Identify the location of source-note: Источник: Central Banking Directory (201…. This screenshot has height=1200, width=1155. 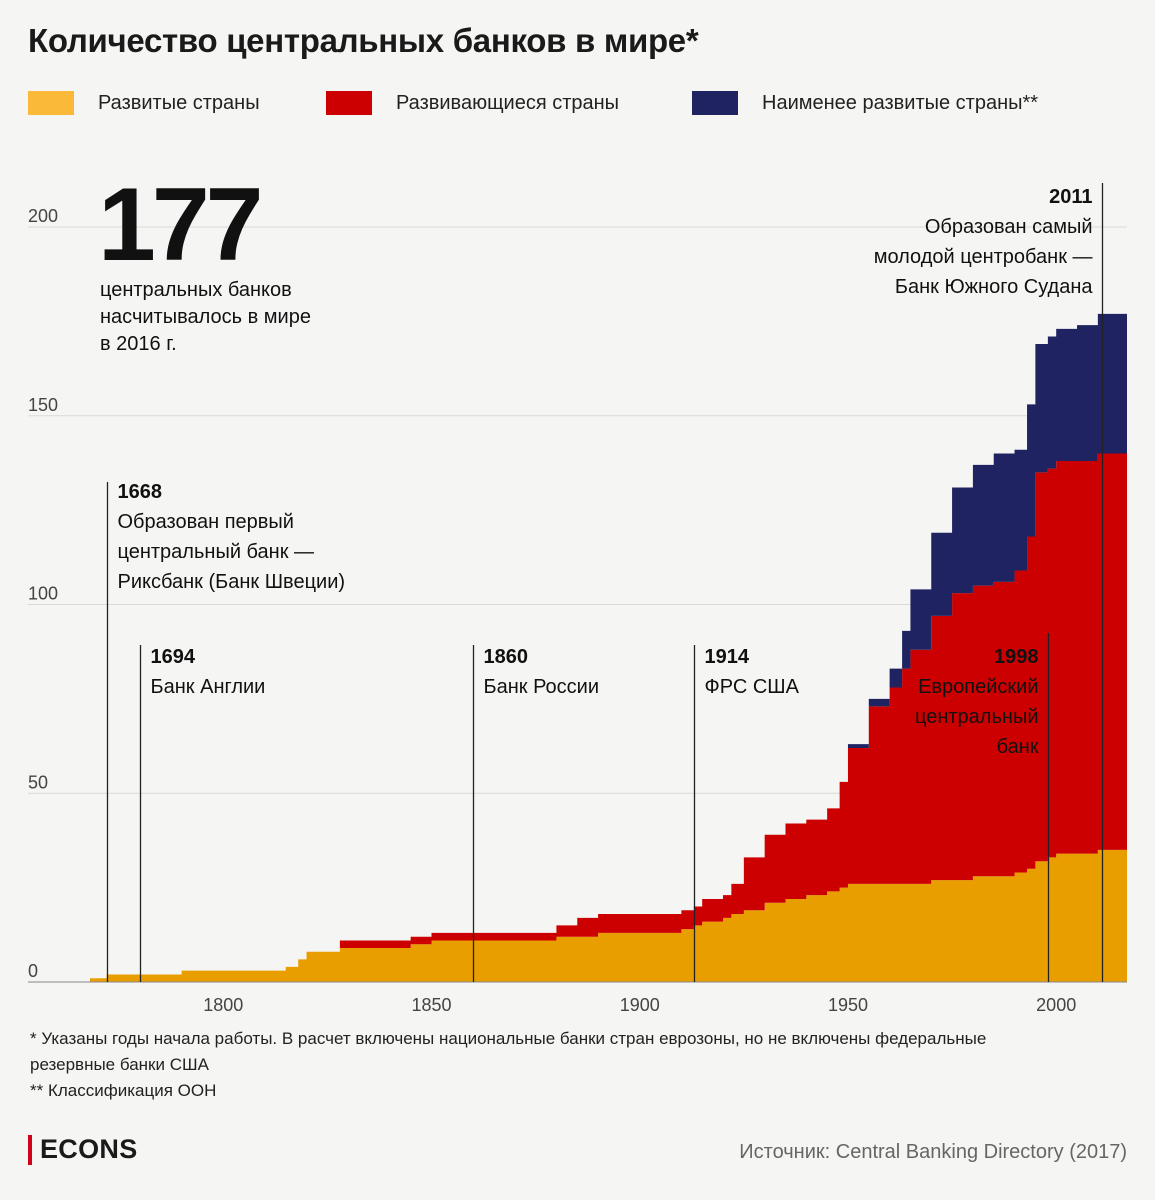
(933, 1152).